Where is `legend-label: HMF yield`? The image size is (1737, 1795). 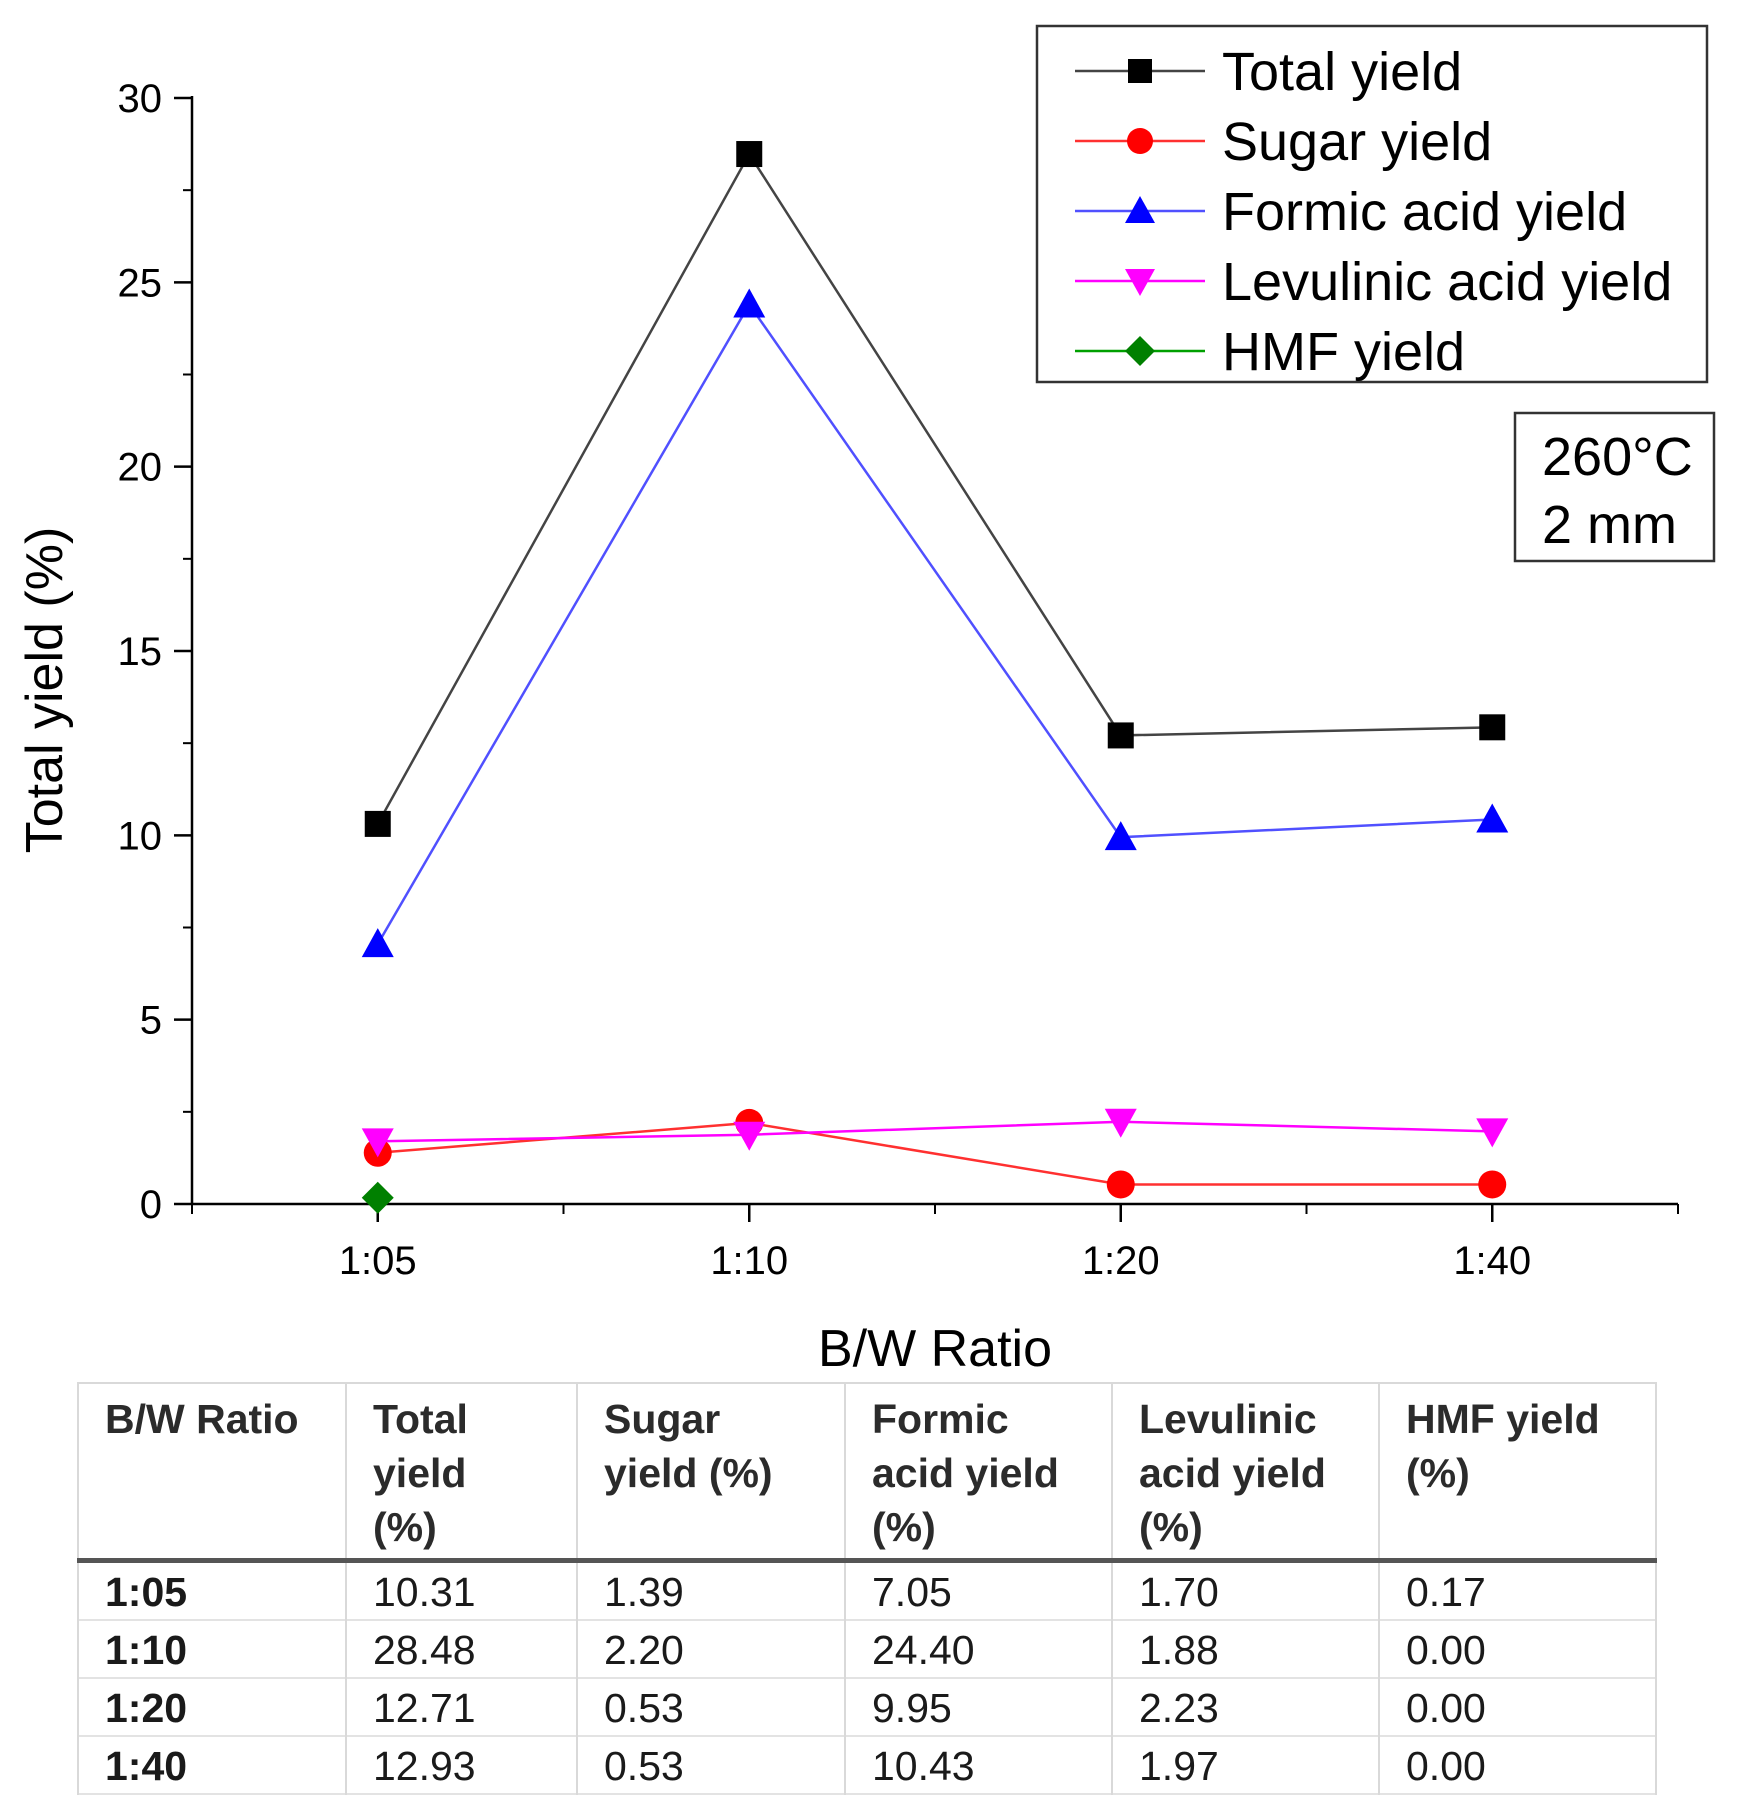 legend-label: HMF yield is located at coordinates (1343, 352).